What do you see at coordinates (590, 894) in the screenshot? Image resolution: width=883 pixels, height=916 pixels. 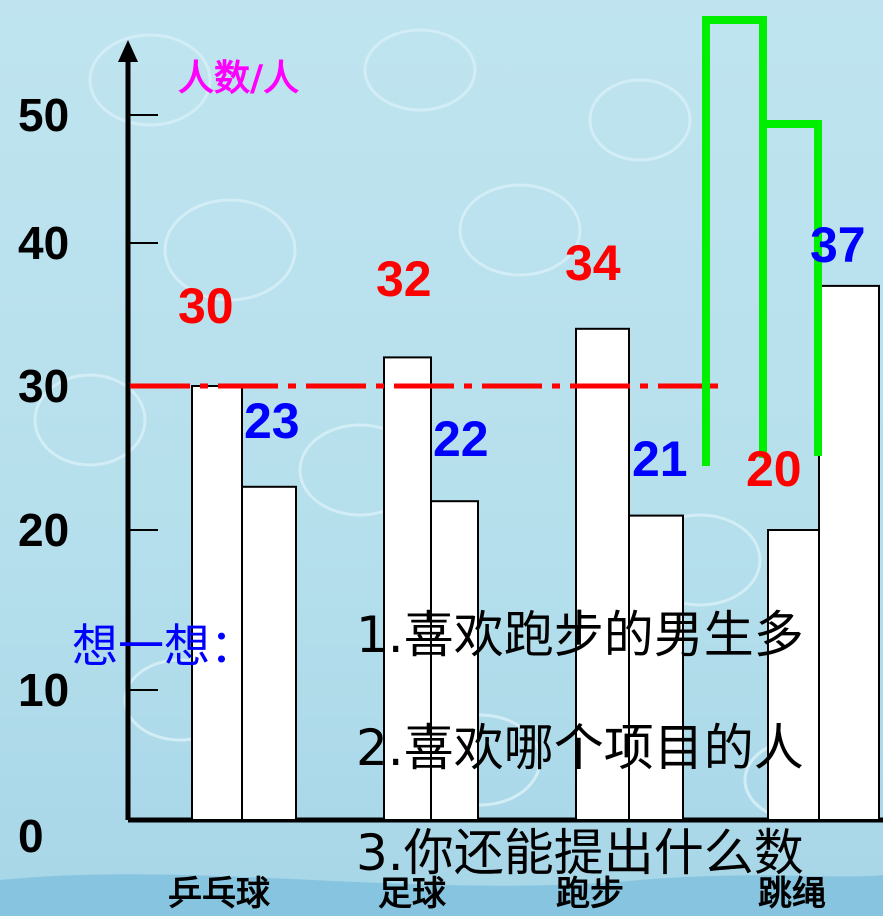 I see `category-label: 跑步` at bounding box center [590, 894].